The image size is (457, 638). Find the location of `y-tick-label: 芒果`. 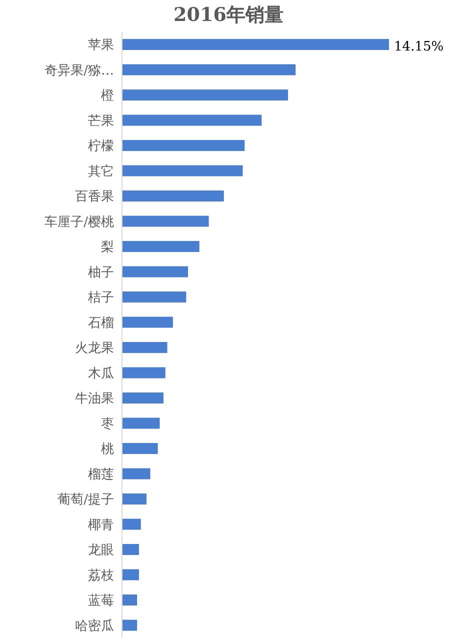

y-tick-label: 芒果 is located at coordinates (101, 121).